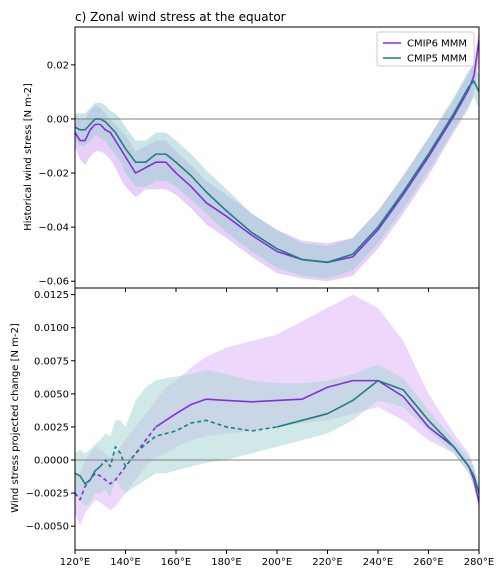 The image size is (504, 576). What do you see at coordinates (437, 44) in the screenshot?
I see `legend-label: CMIP6 MMM` at bounding box center [437, 44].